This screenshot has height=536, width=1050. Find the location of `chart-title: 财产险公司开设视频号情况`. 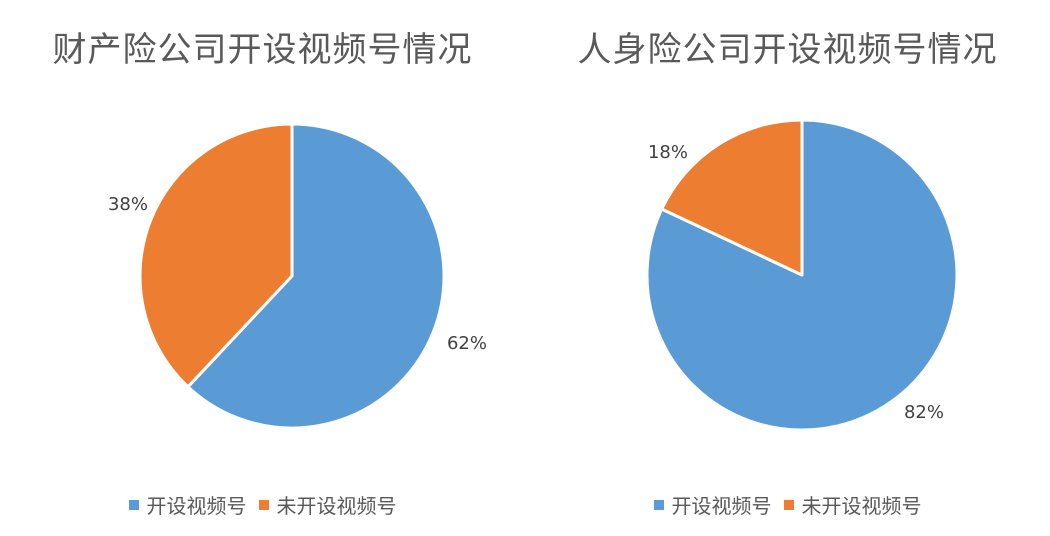

chart-title: 财产险公司开设视频号情况 is located at coordinates (262, 50).